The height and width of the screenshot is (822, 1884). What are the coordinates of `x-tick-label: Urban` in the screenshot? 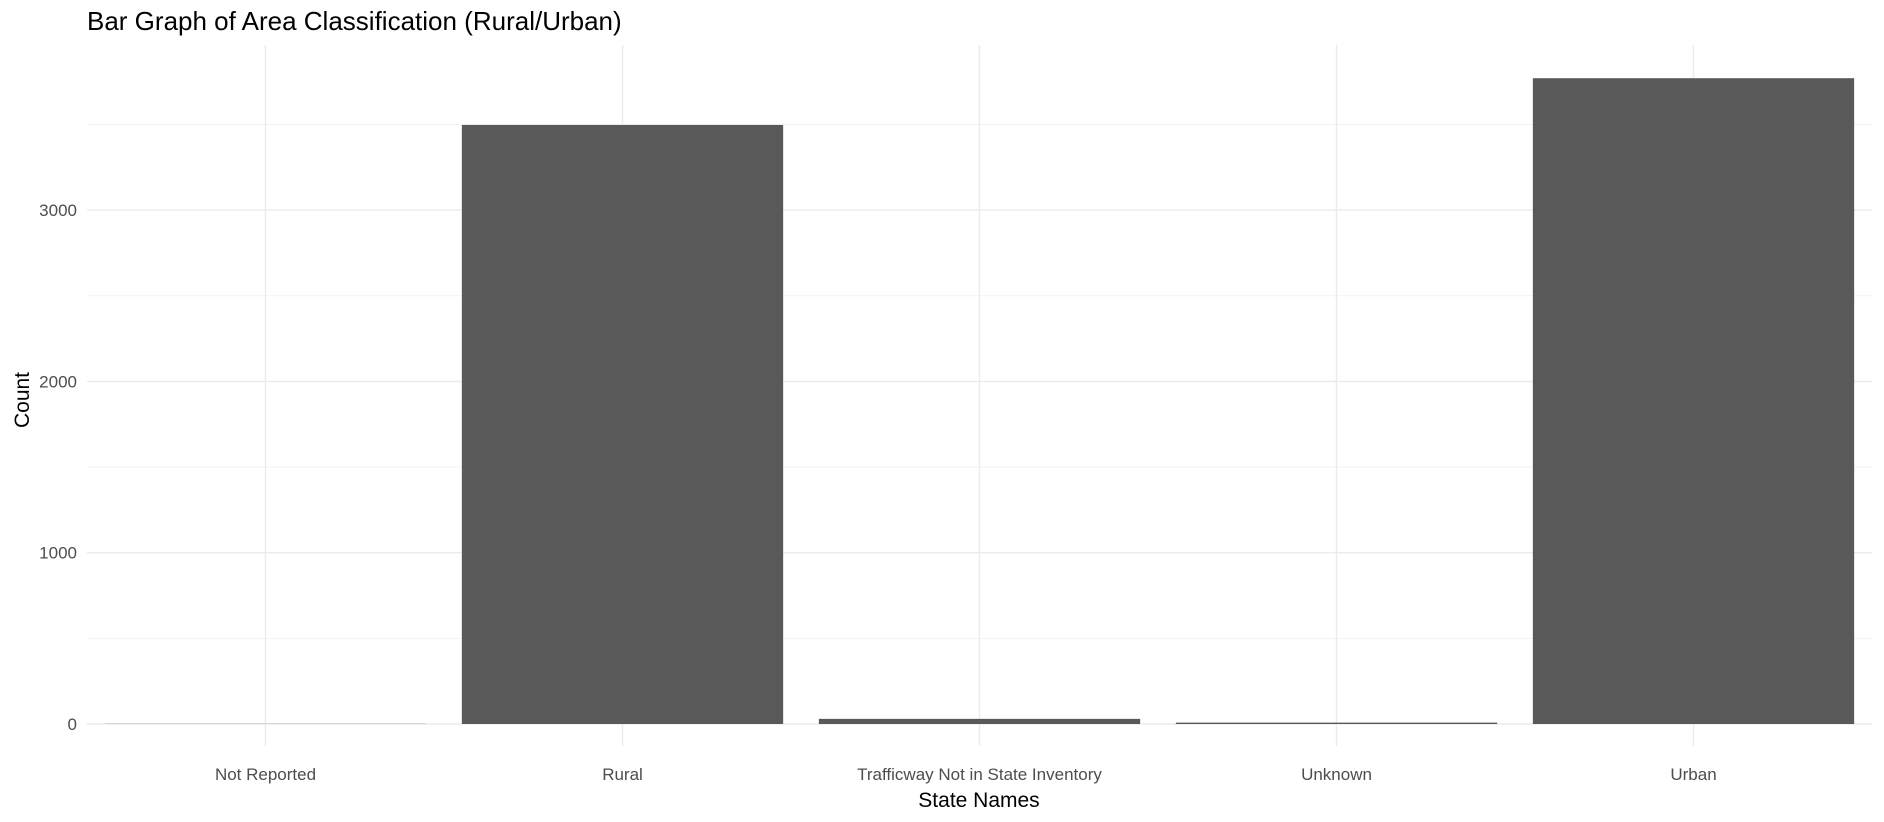 It's located at (1693, 774).